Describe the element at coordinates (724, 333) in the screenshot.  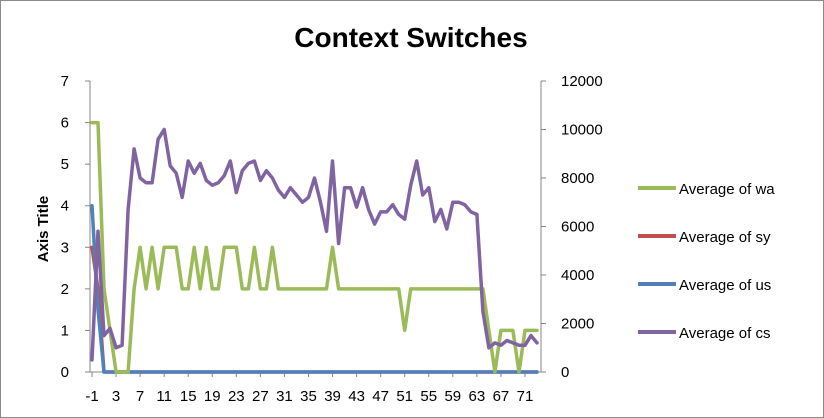
I see `legend-label-average-of-cs: Average of cs` at that location.